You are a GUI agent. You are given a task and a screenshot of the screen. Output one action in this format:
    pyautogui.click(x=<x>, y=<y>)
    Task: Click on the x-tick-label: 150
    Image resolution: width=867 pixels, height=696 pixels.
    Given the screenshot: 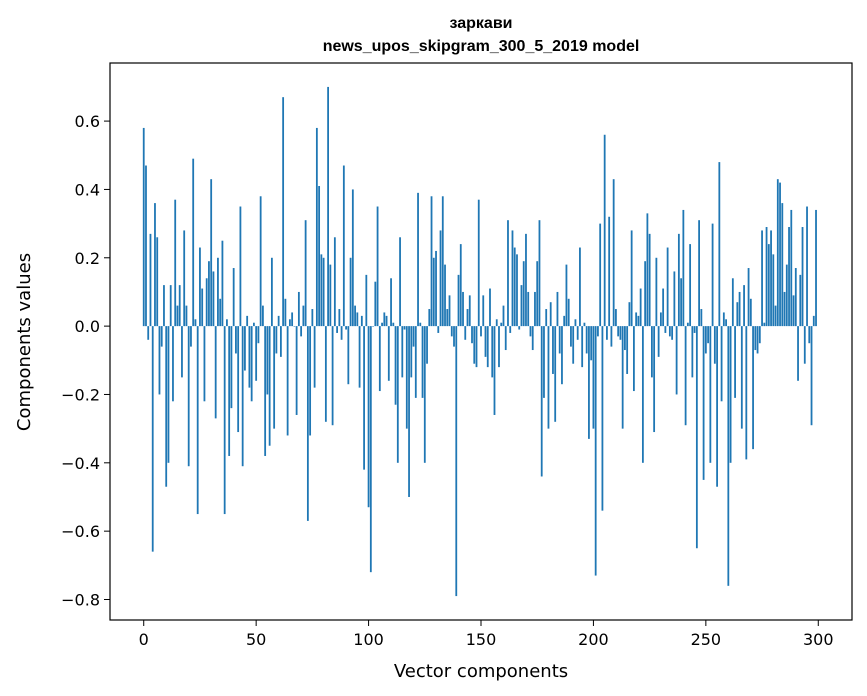 What is the action you would take?
    pyautogui.click(x=481, y=639)
    